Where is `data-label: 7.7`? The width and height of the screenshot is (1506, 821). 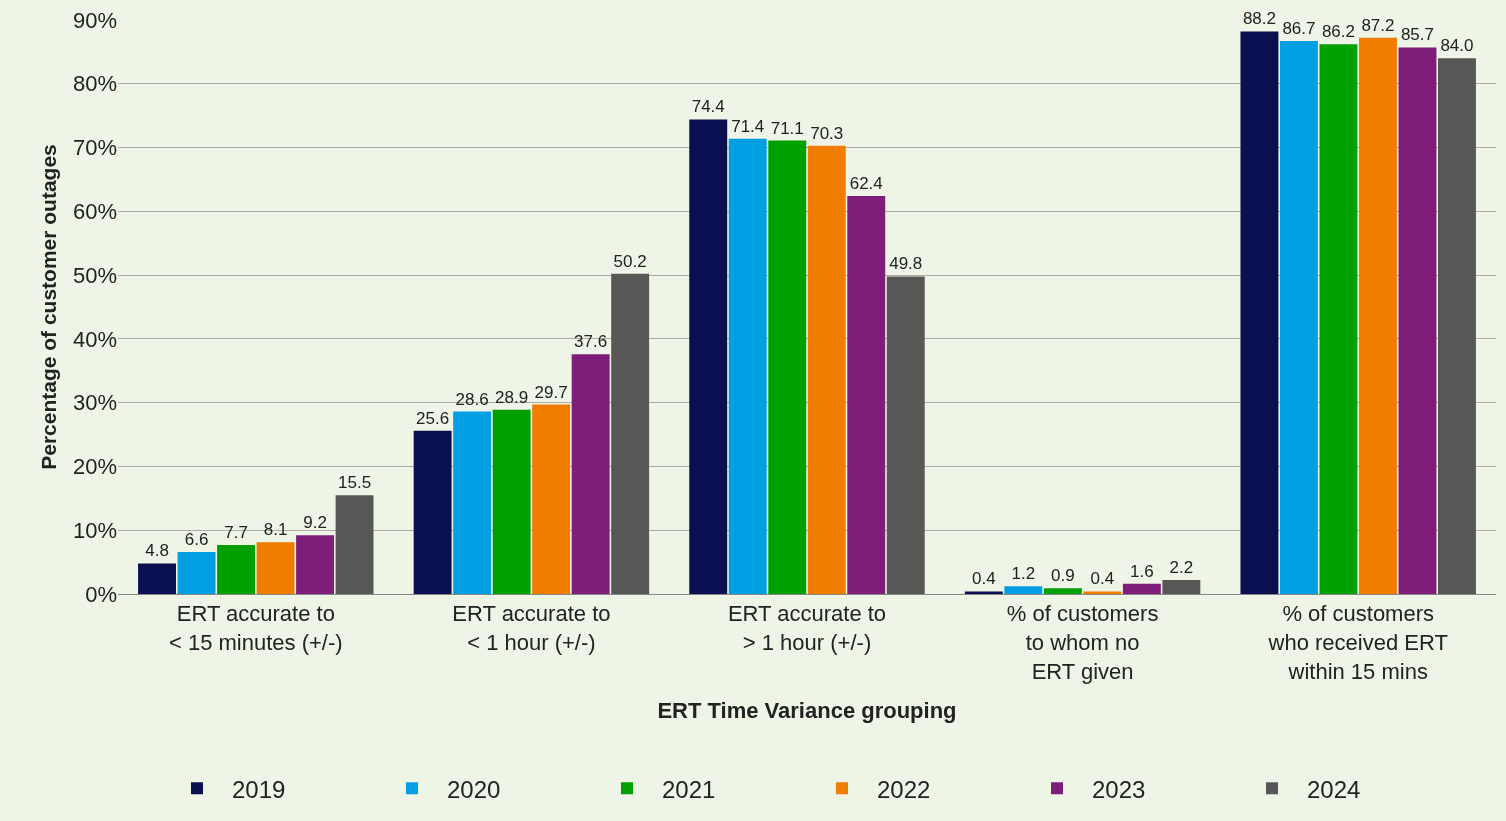 data-label: 7.7 is located at coordinates (236, 532).